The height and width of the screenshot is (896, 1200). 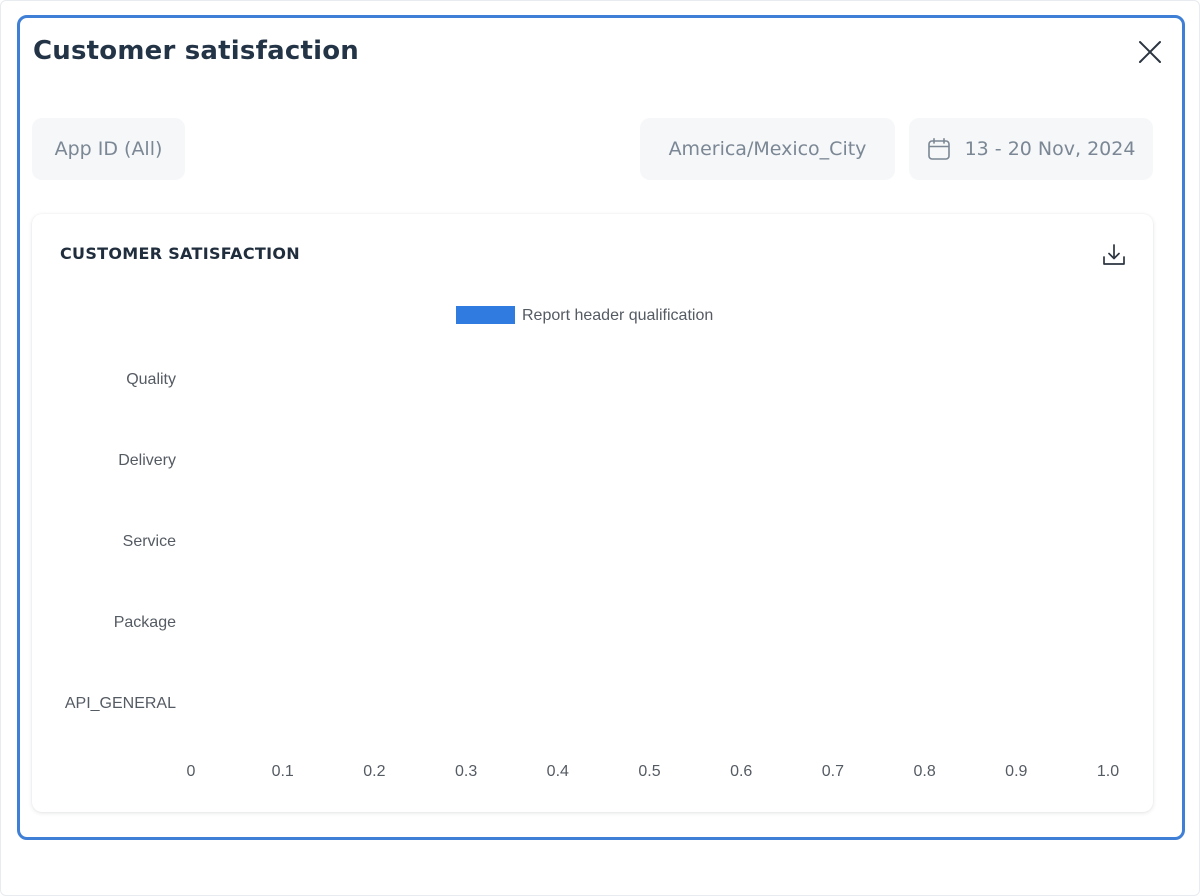 What do you see at coordinates (558, 771) in the screenshot?
I see `x-tick-label: 0.4` at bounding box center [558, 771].